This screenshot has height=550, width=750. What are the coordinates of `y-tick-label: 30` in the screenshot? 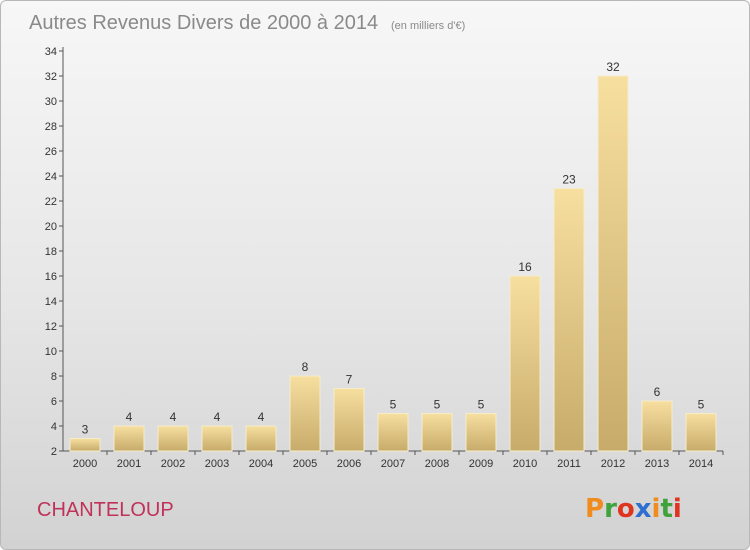 It's located at (51, 102).